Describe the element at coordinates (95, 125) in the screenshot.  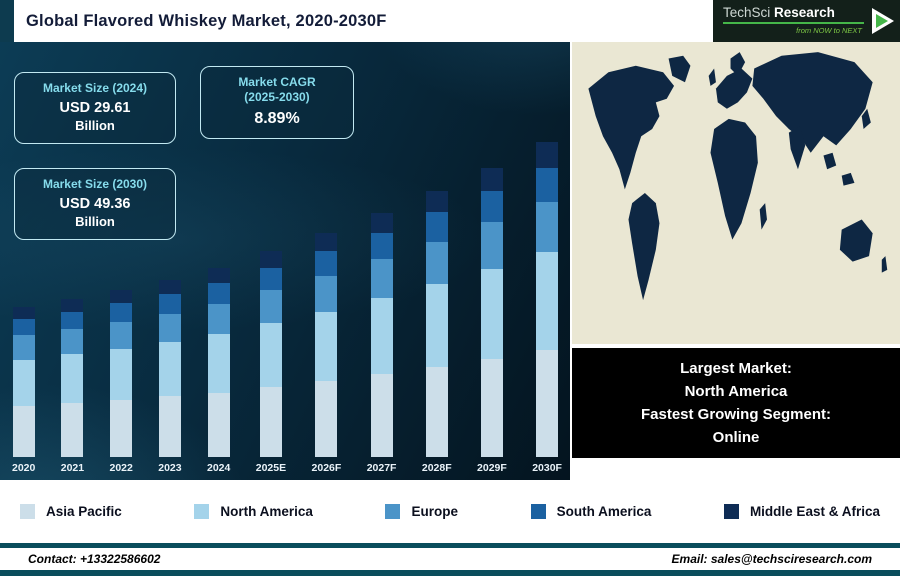
I see `market-size-2024-unit: Billion` at that location.